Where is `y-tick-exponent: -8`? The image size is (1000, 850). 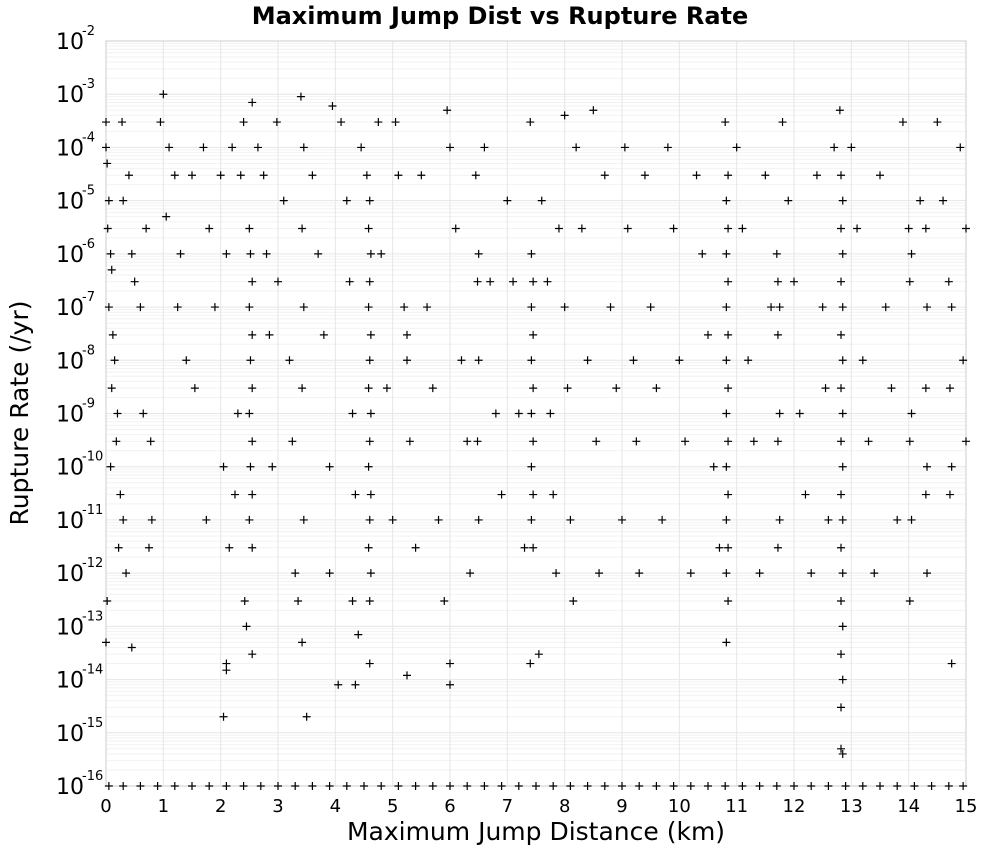
y-tick-exponent: -8 is located at coordinates (88, 350).